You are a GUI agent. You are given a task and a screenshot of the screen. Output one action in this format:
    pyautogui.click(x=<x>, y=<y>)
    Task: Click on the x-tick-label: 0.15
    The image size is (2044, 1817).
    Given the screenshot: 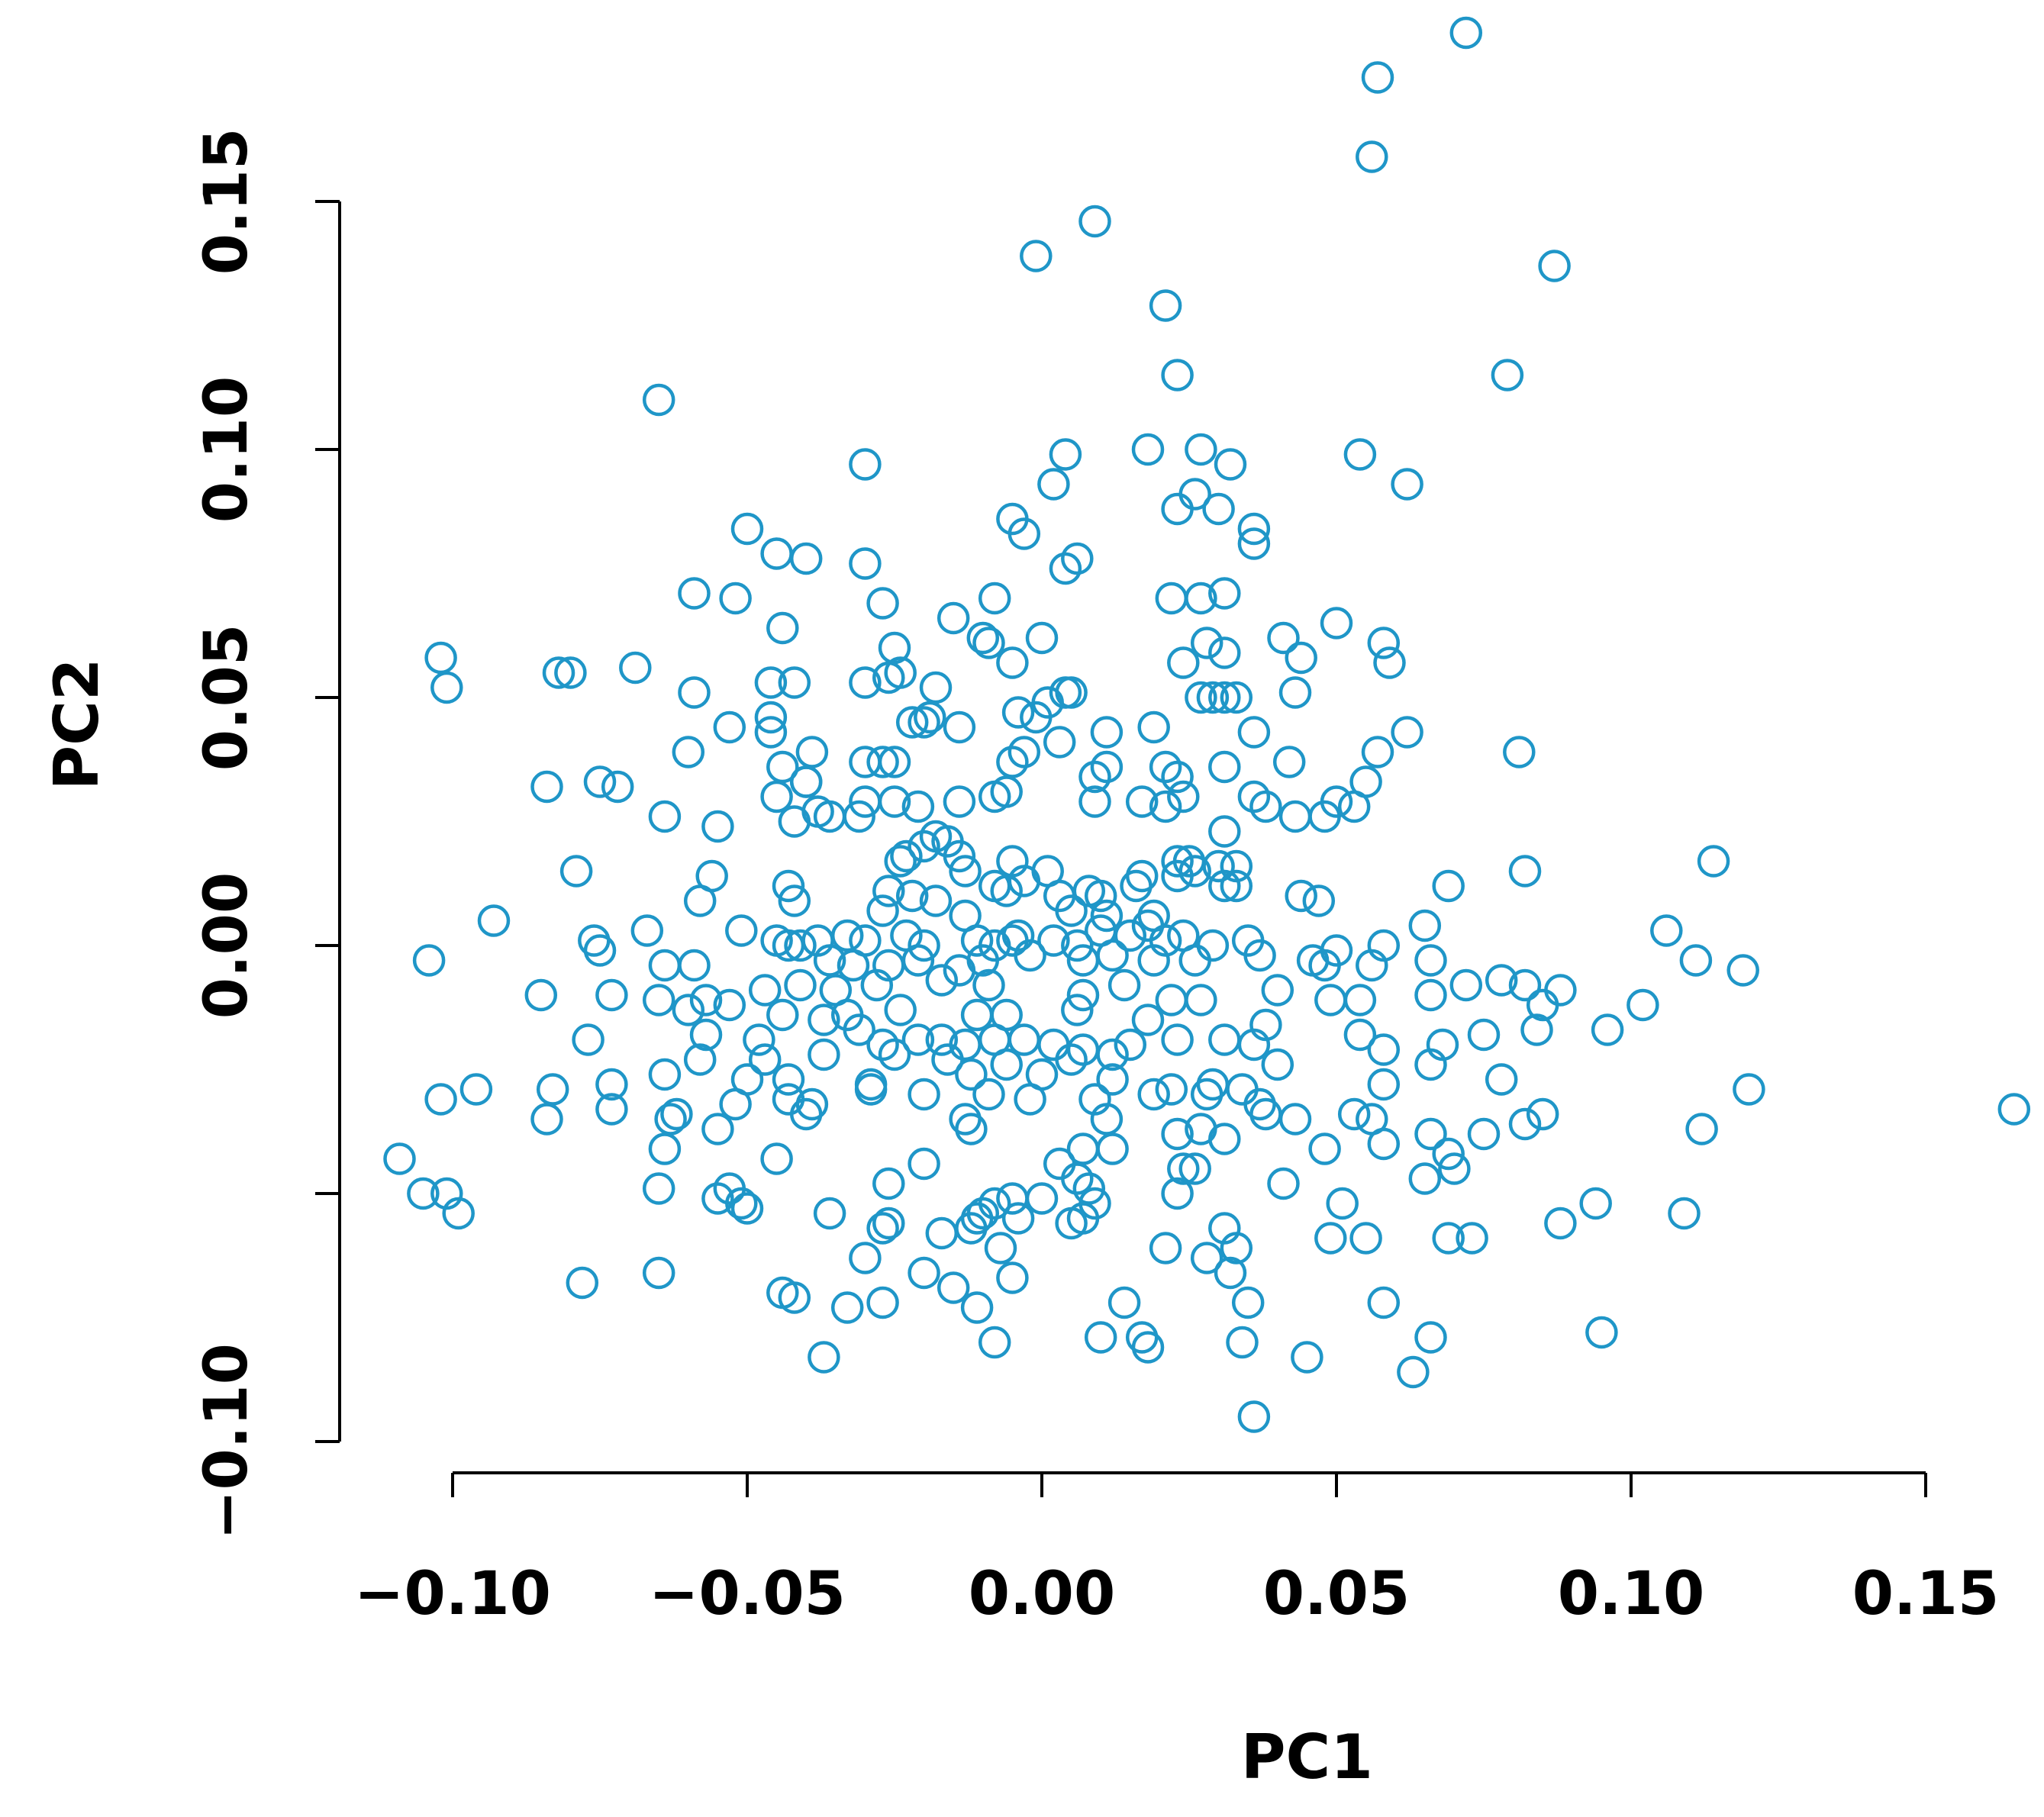 What is the action you would take?
    pyautogui.click(x=1926, y=1594)
    